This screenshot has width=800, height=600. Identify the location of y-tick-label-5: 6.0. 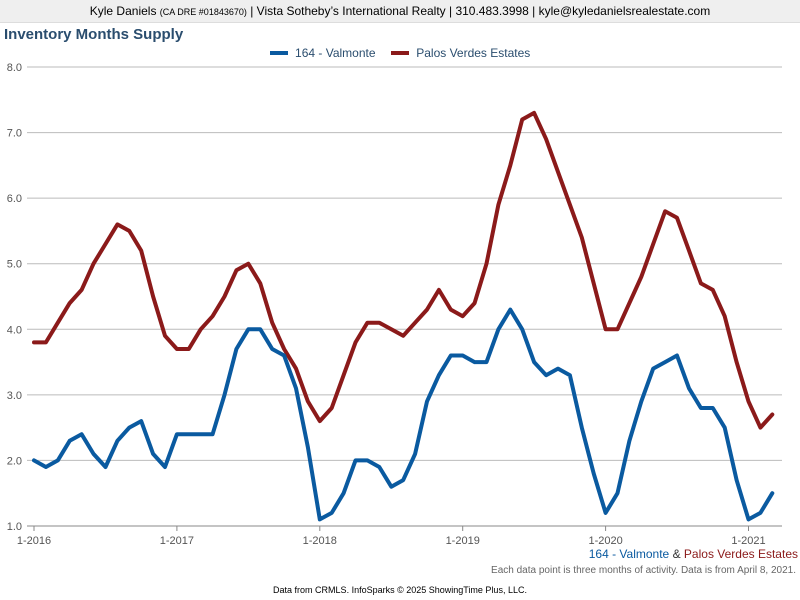
(14, 199).